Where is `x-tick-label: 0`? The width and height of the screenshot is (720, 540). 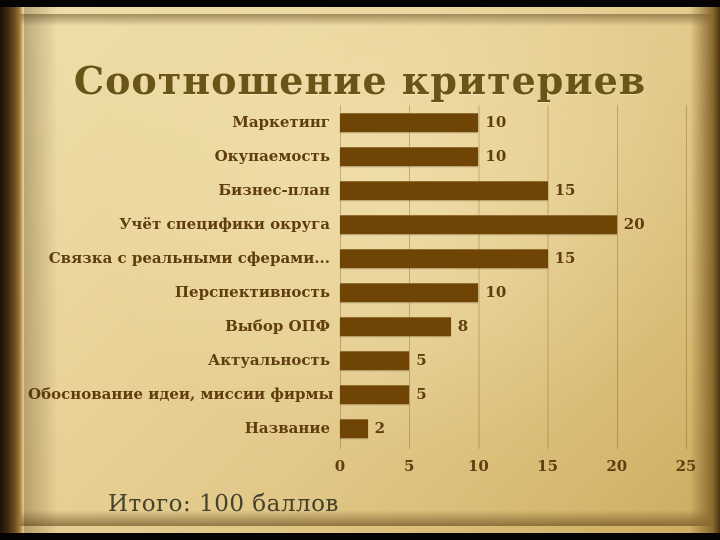 x-tick-label: 0 is located at coordinates (340, 466).